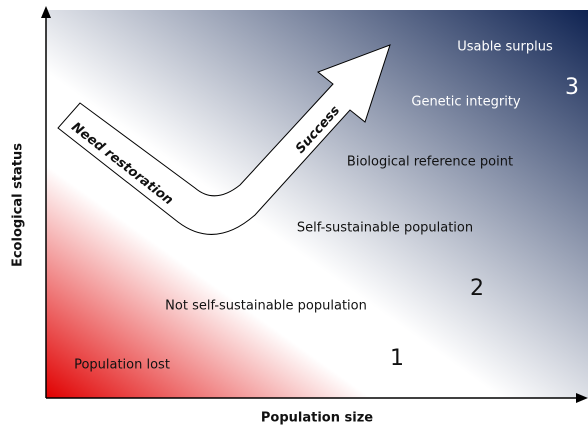 The image size is (588, 429). What do you see at coordinates (572, 87) in the screenshot?
I see `zone-number: 3` at bounding box center [572, 87].